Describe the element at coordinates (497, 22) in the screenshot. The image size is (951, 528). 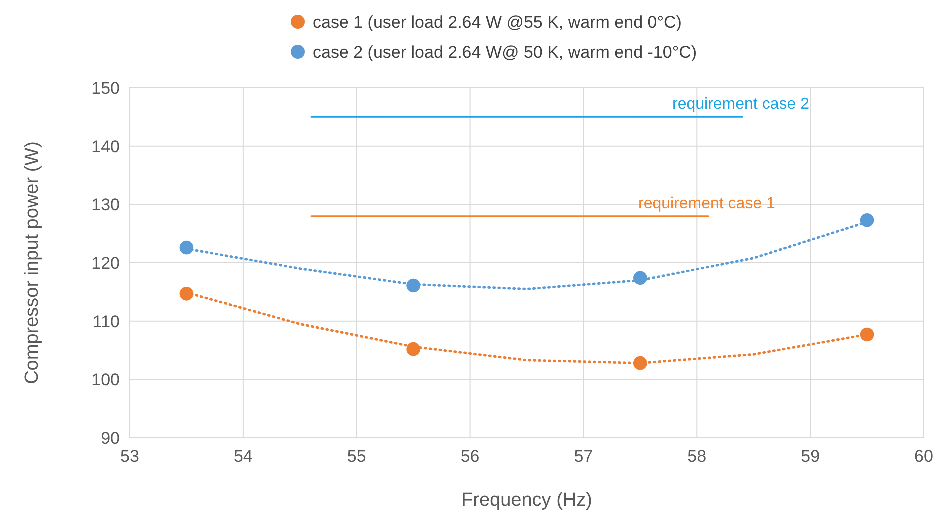
I see `legend-label: case 1 (user load 2.64 W @55 K, warm end 0°C)` at that location.